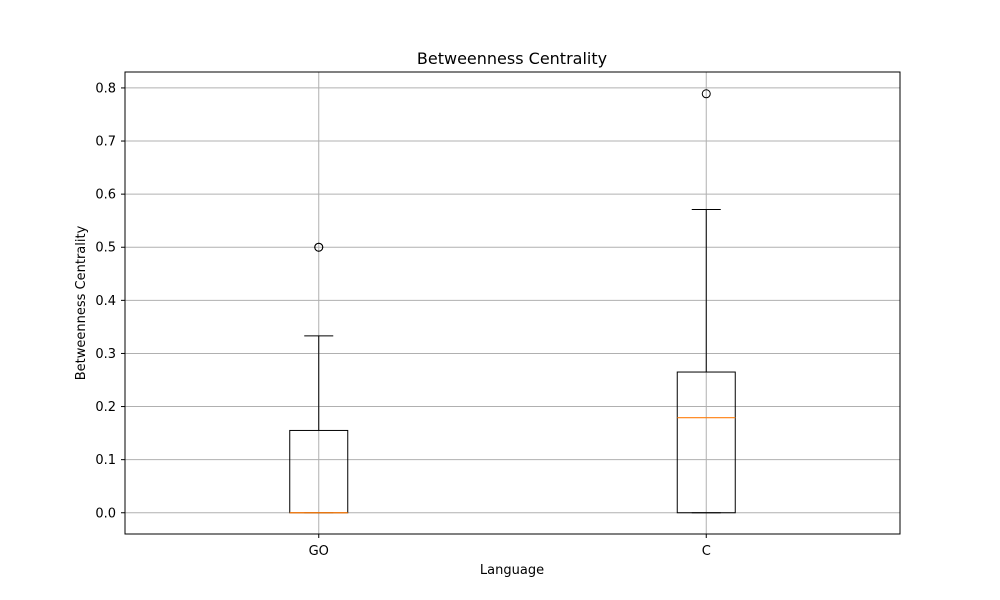 The image size is (1000, 600). Describe the element at coordinates (105, 88) in the screenshot. I see `y-tick-label: 0.8` at that location.